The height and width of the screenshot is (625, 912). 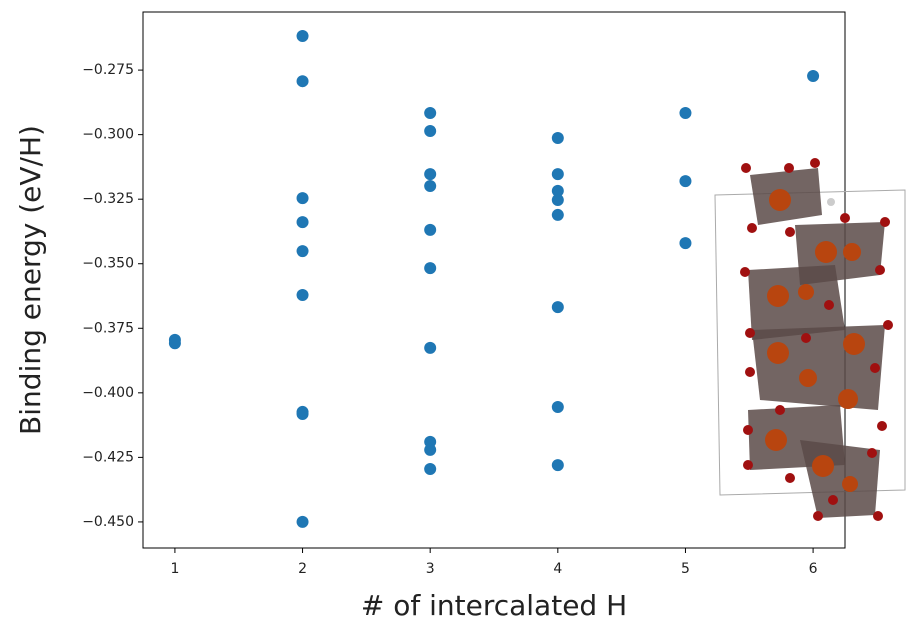 I want to click on x-axis-label: # of intercalated H, so click(x=494, y=605).